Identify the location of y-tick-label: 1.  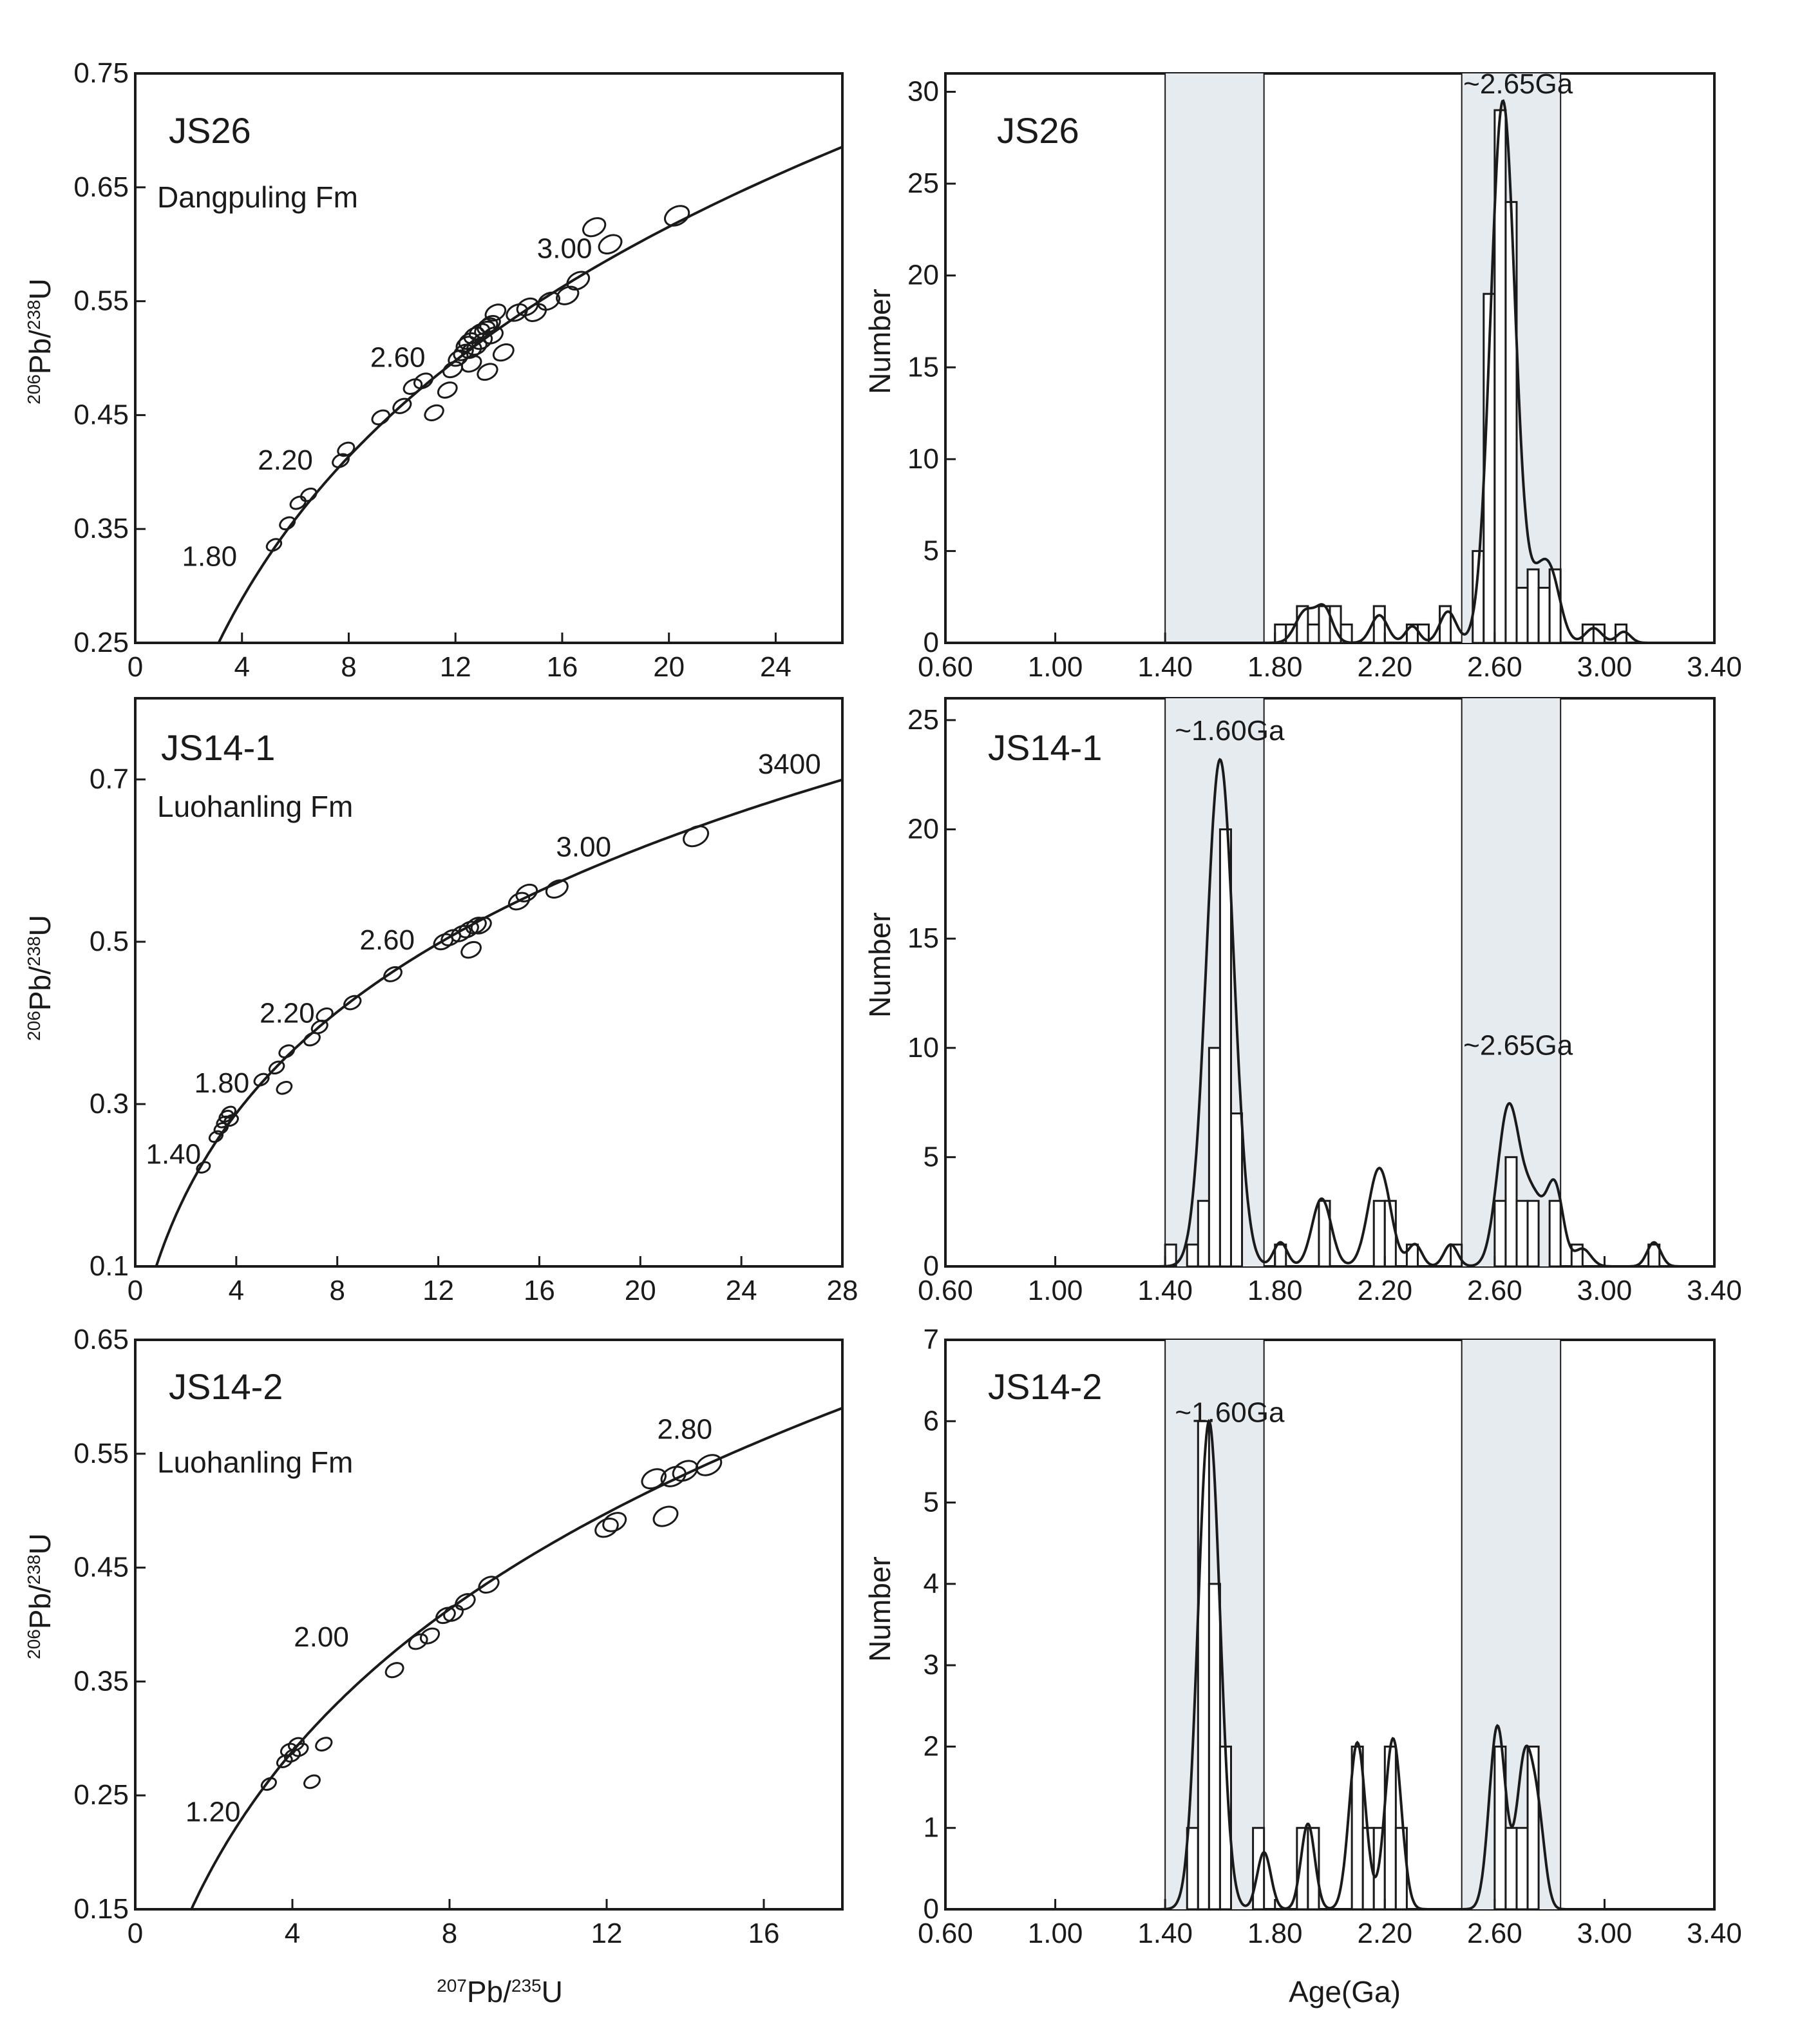
(932, 1828).